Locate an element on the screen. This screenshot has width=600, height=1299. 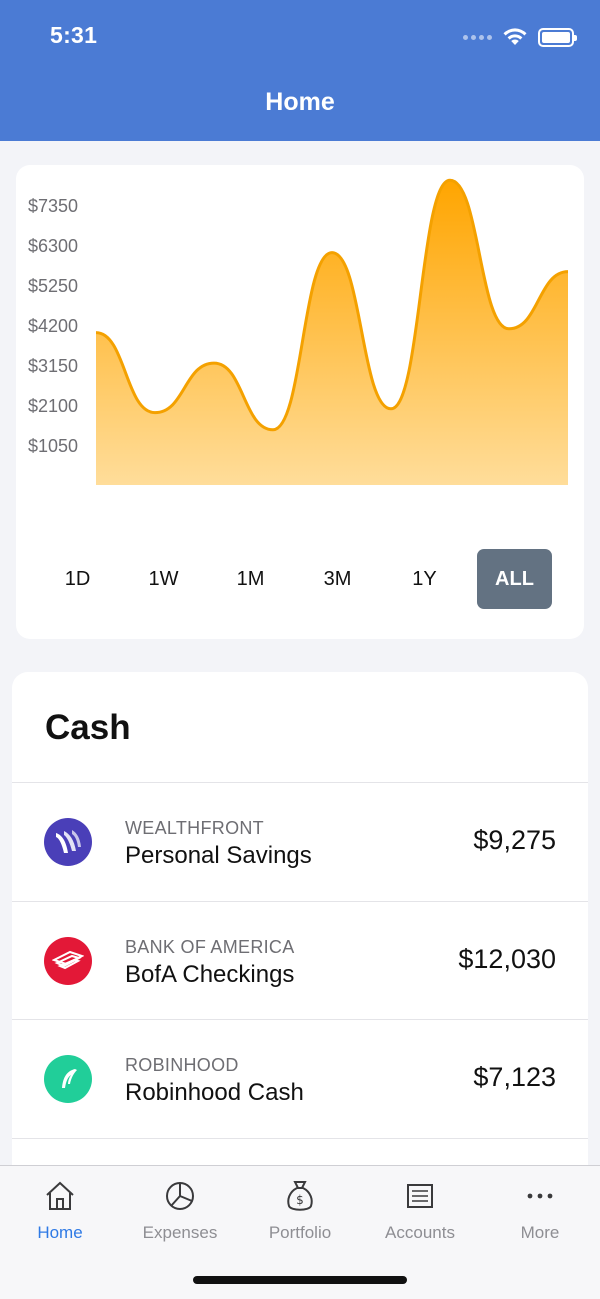
navigation-header: 5:31 Home is located at coordinates (300, 70).